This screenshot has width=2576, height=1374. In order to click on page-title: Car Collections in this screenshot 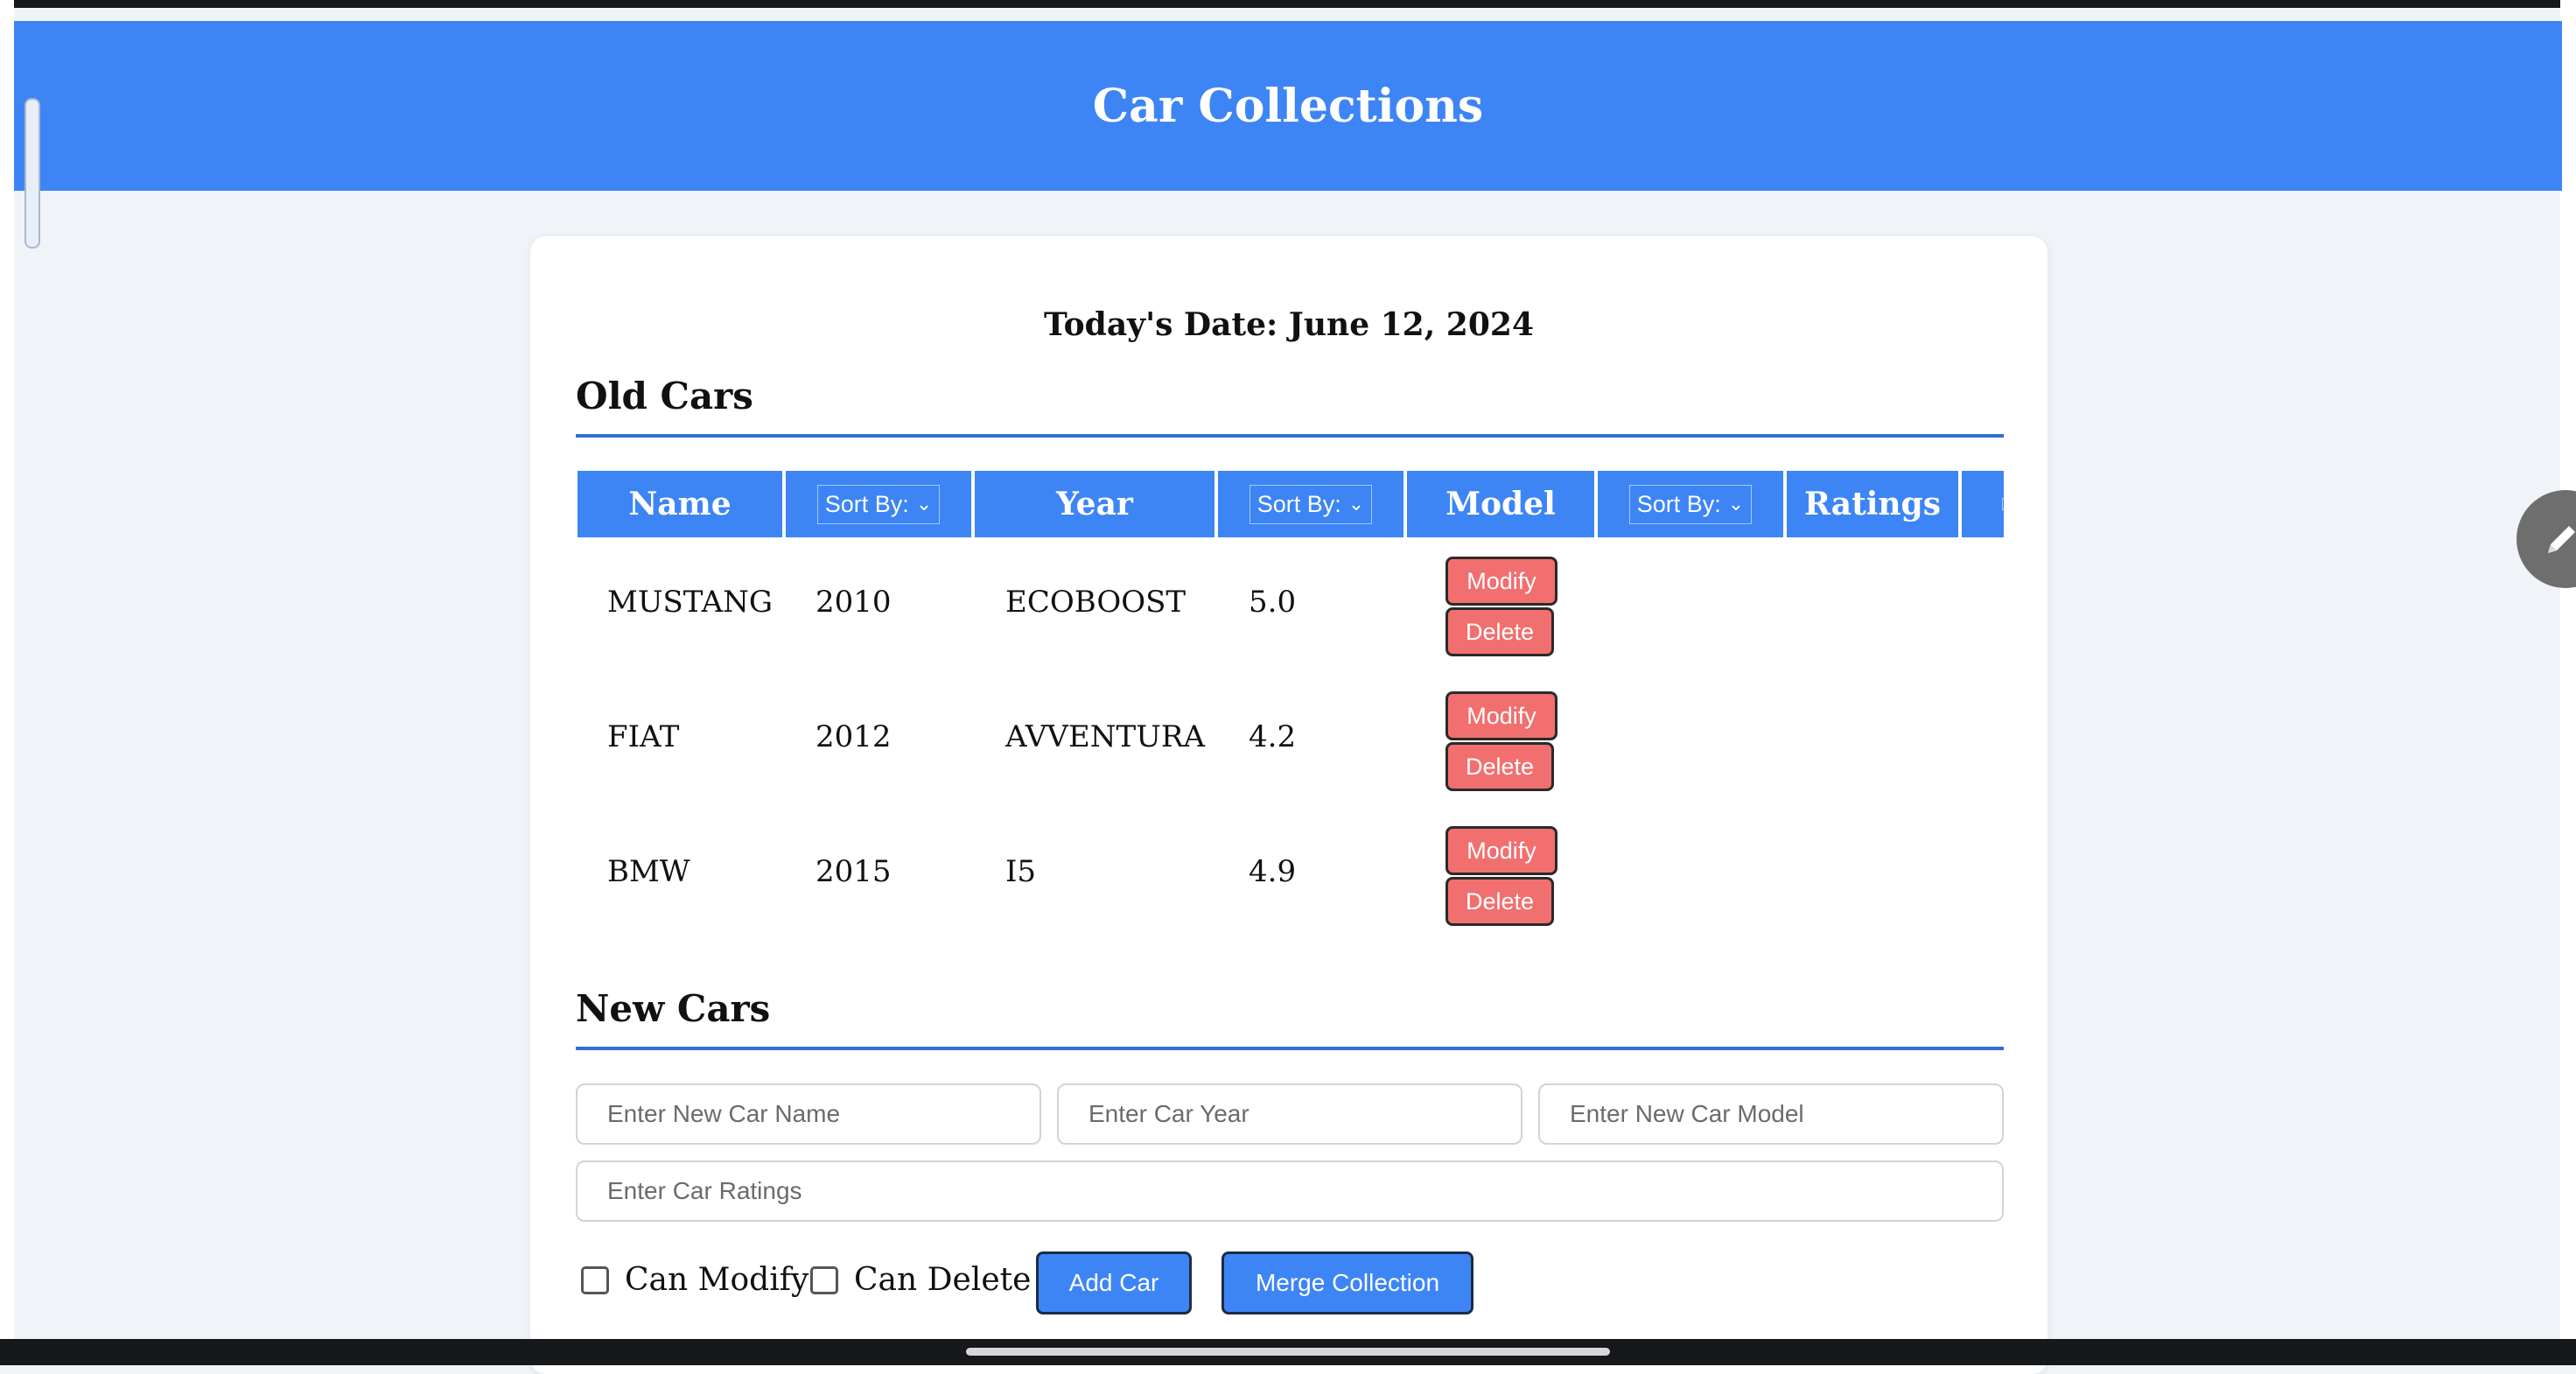, I will do `click(1288, 106)`.